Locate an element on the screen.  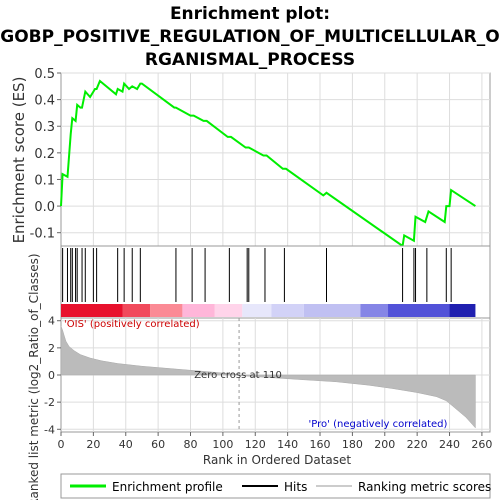
es-y-ticks: -0.1 0.0 0.1 0.2 0.3 0.4 0.5 is located at coordinates (45, 154).